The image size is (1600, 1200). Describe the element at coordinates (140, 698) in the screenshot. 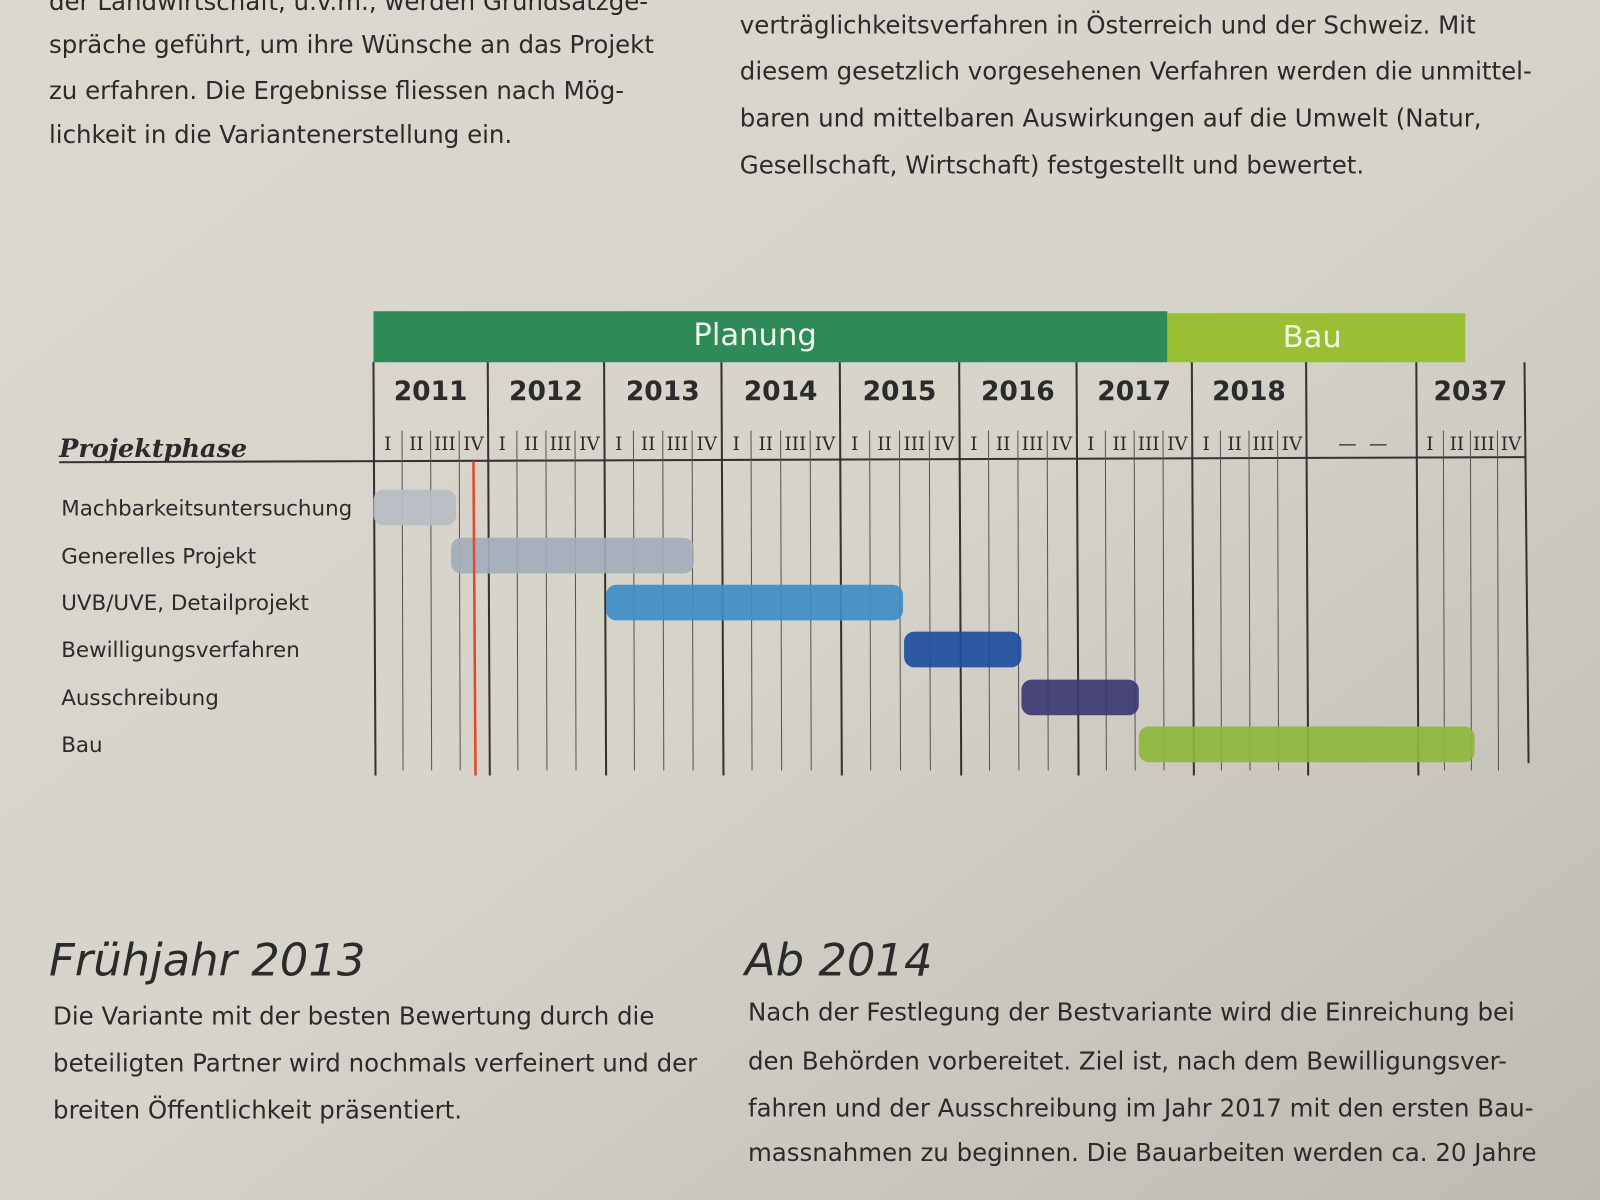

I see `phase-label: Ausschreibung` at that location.